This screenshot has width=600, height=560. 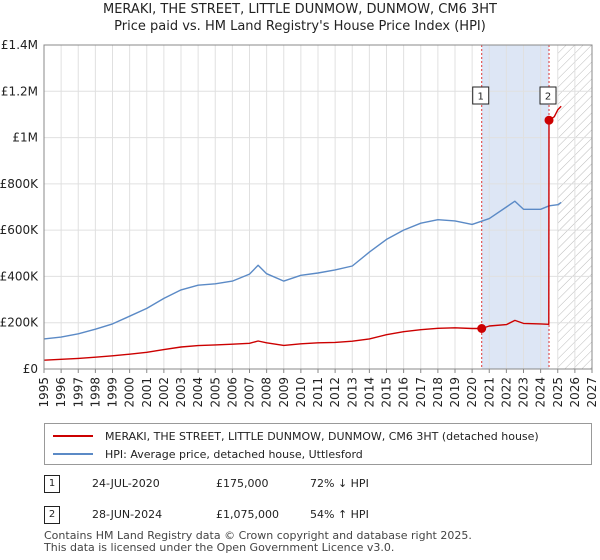 I want to click on x-tick-label: 2017, so click(x=421, y=392).